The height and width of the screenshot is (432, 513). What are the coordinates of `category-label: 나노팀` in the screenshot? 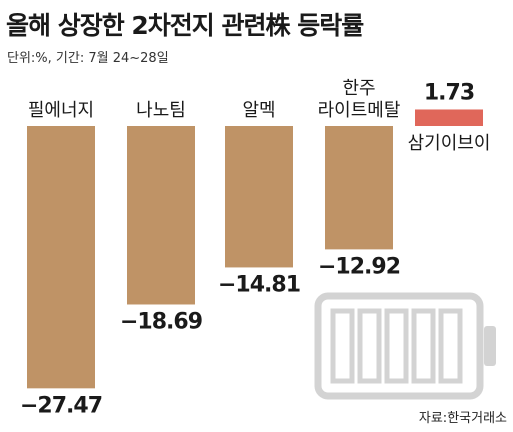 It's located at (161, 110).